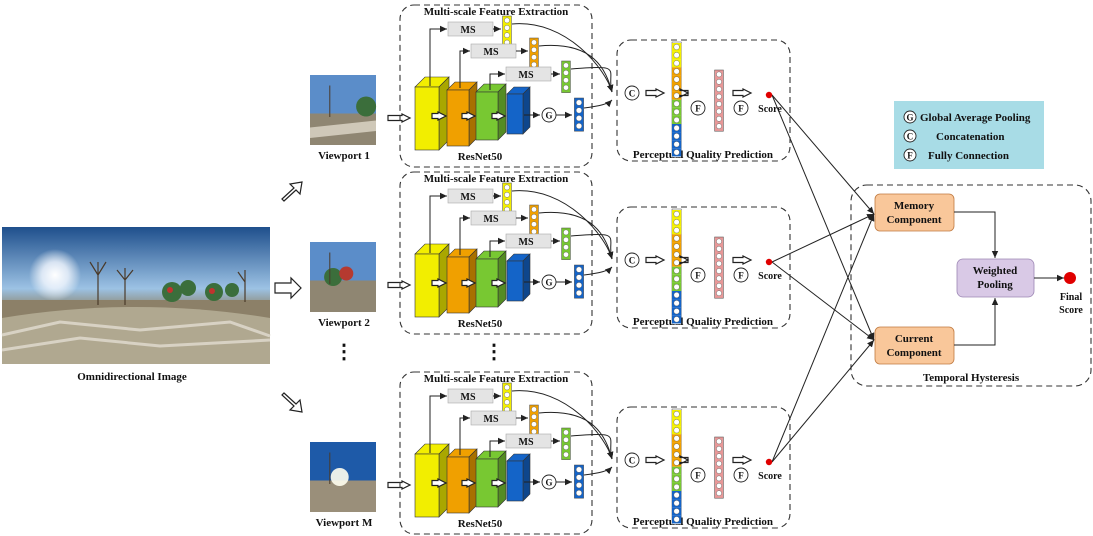  Describe the element at coordinates (333, 277) in the screenshot. I see `viewport-image-2-bush` at that location.